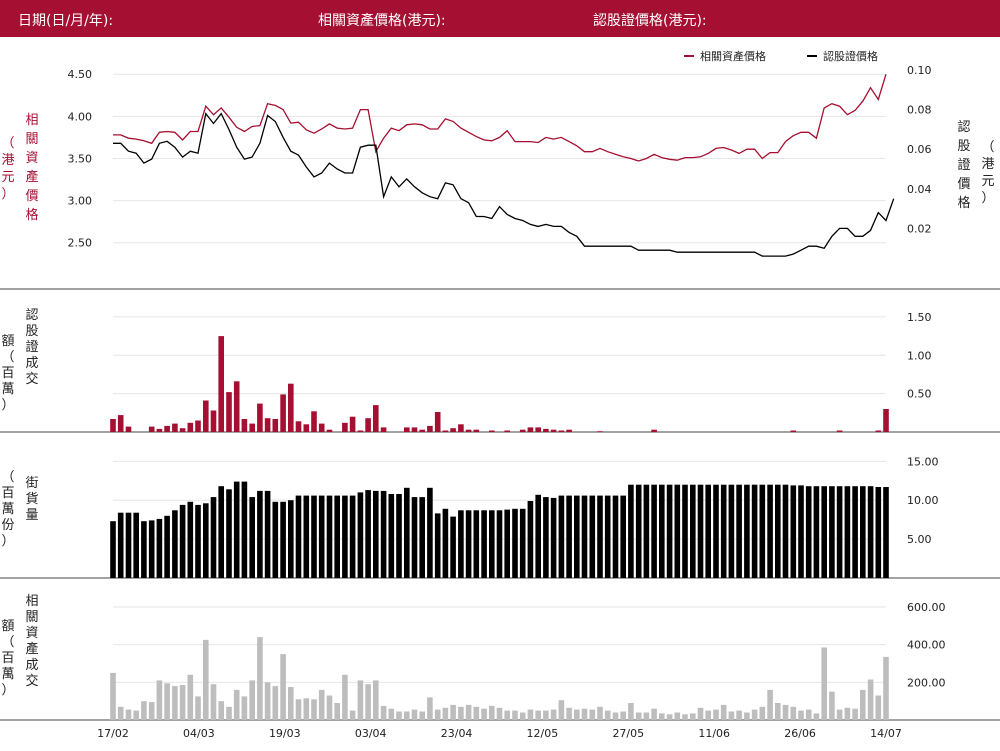 The width and height of the screenshot is (1000, 751). What do you see at coordinates (80, 158) in the screenshot?
I see `left-tick-label: 3.50` at bounding box center [80, 158].